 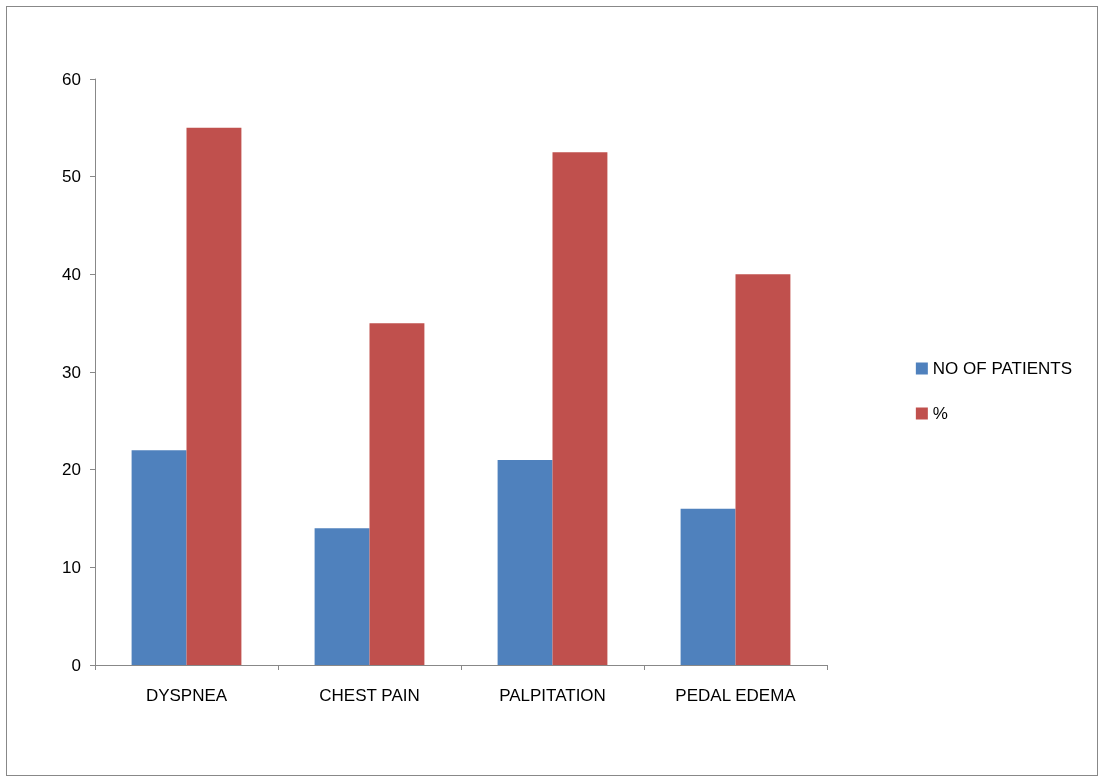 What do you see at coordinates (71, 567) in the screenshot?
I see `y-tick-label: 10` at bounding box center [71, 567].